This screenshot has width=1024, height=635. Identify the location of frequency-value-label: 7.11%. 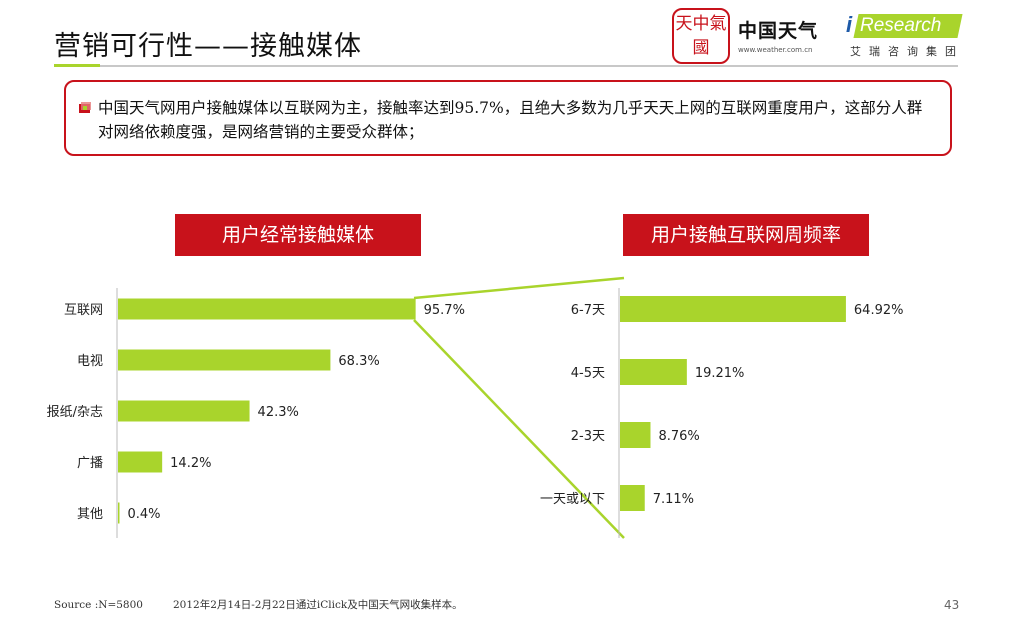
(673, 499).